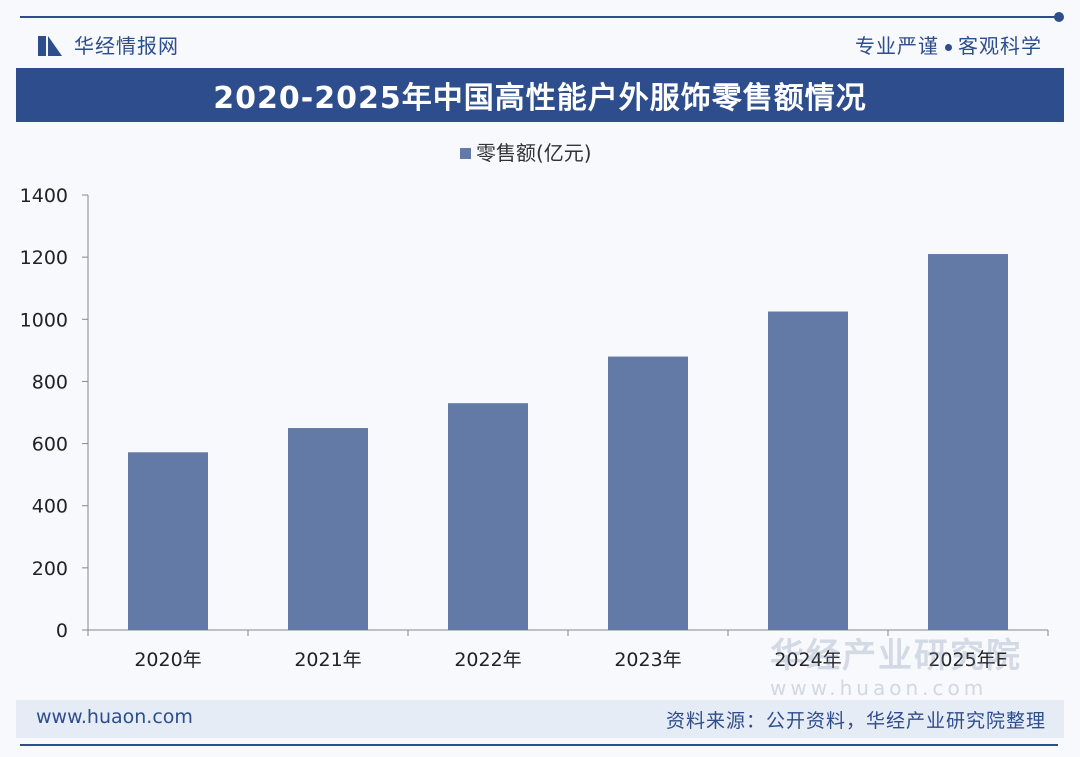 The width and height of the screenshot is (1080, 757). Describe the element at coordinates (539, 17) in the screenshot. I see `top-rule` at that location.